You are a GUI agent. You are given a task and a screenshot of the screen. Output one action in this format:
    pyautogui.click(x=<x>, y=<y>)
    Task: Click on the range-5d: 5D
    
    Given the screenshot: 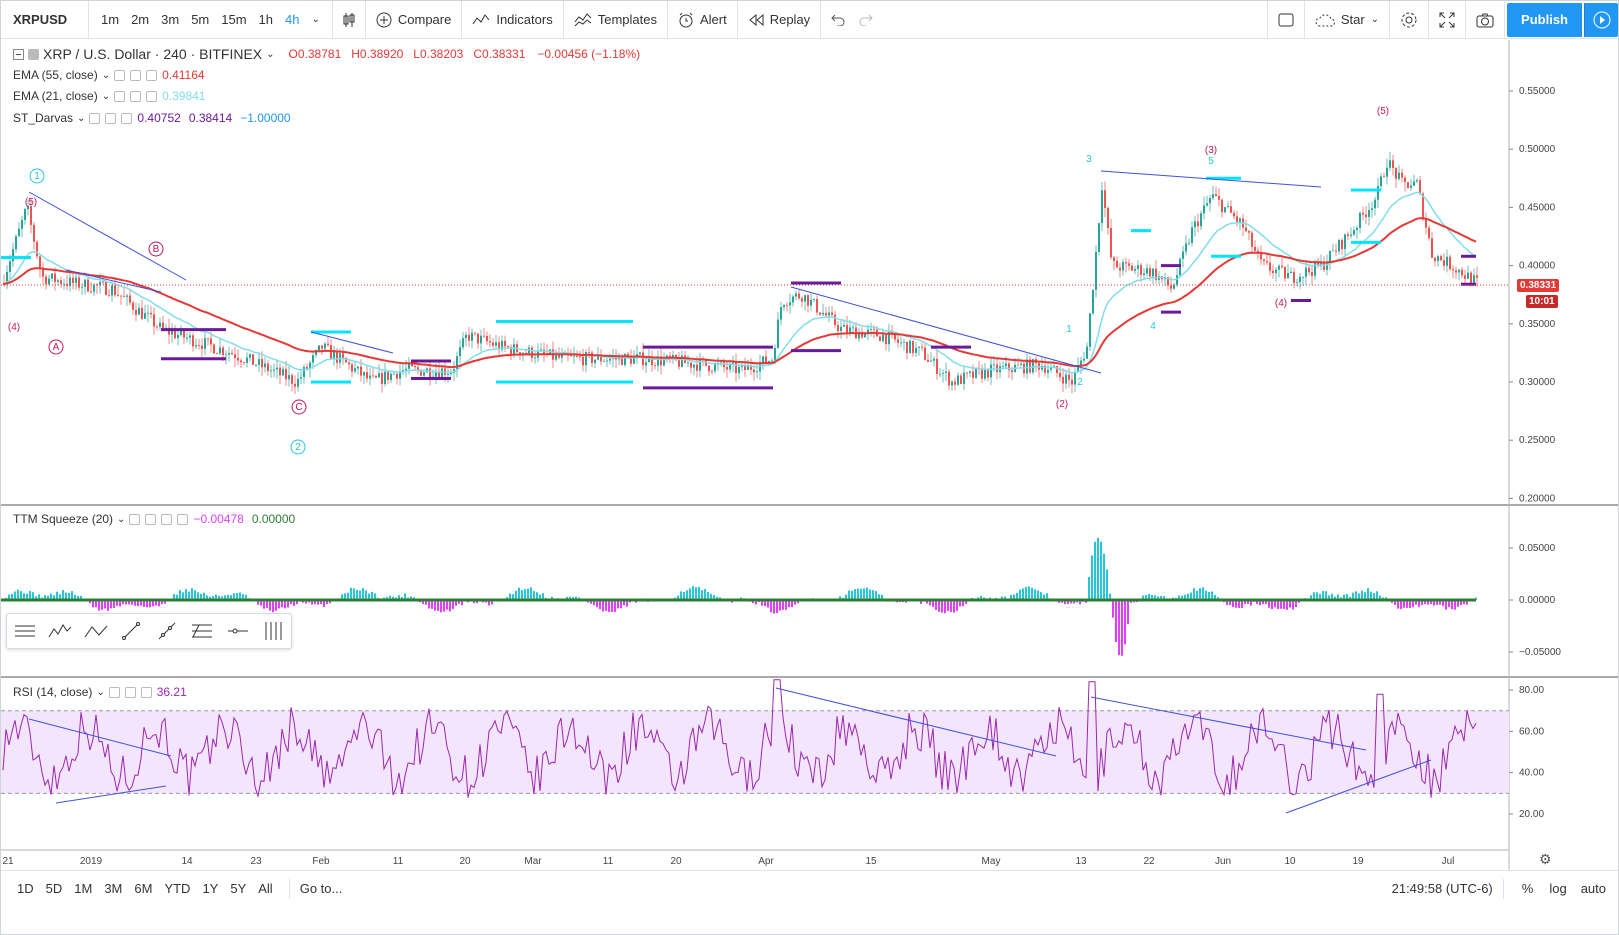 What is the action you would take?
    pyautogui.click(x=54, y=888)
    